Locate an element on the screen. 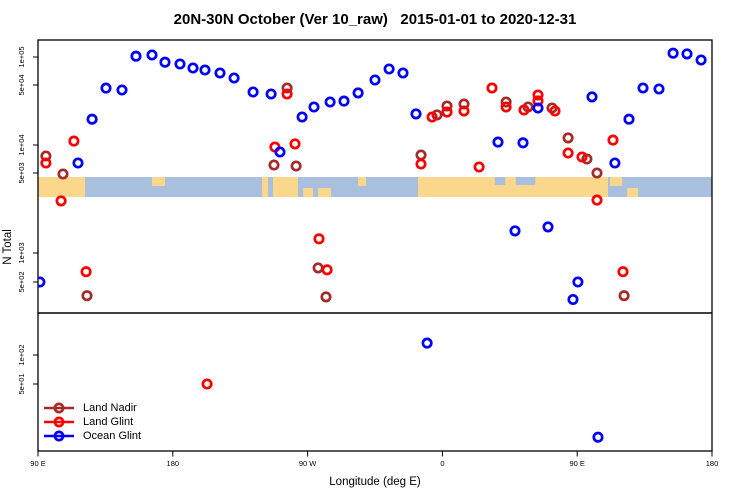 This screenshot has height=500, width=750. legend-item: Land Glint is located at coordinates (91, 422).